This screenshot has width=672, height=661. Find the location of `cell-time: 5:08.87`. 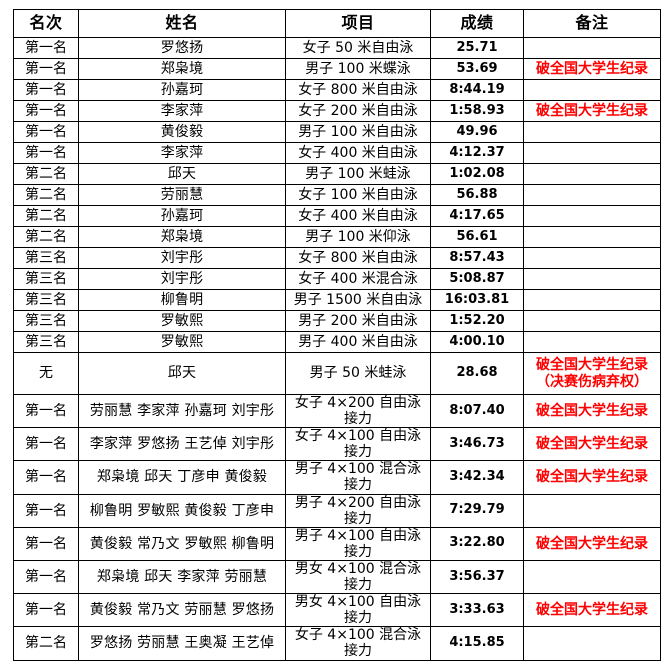

cell-time: 5:08.87 is located at coordinates (477, 279).